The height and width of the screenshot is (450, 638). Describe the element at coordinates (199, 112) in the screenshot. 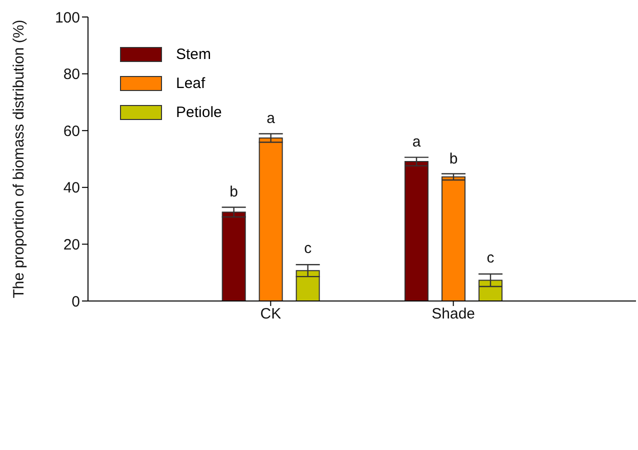

I see `legend-label: Petiole` at that location.